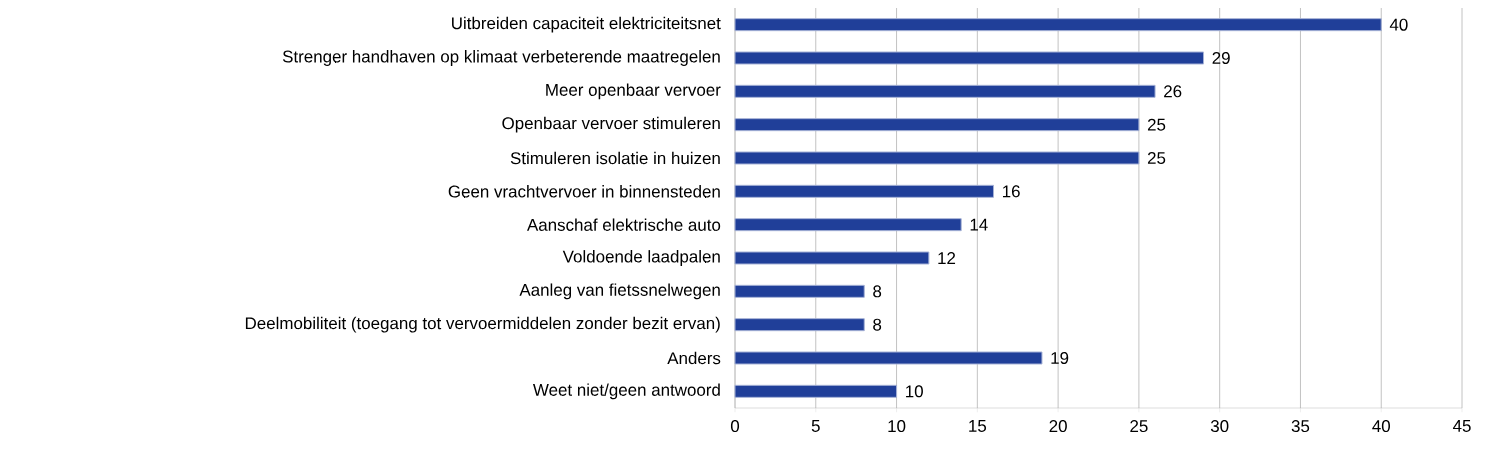 The image size is (1486, 455). I want to click on data-label: 26, so click(1173, 91).